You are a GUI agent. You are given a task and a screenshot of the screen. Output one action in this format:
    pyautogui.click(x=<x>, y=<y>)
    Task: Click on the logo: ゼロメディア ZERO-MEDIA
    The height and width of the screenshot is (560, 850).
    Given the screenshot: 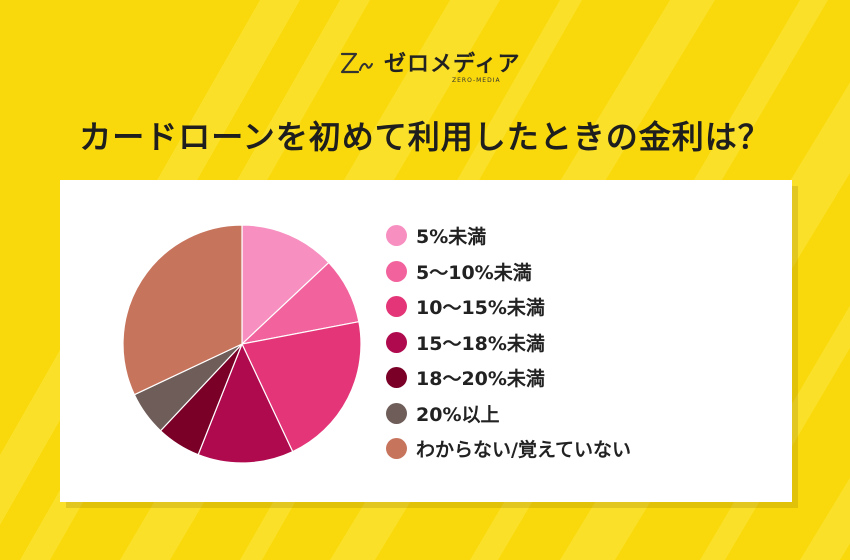 What is the action you would take?
    pyautogui.click(x=425, y=69)
    